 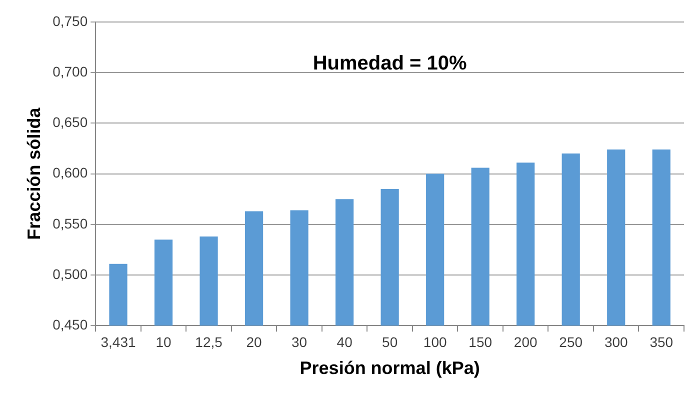 I want to click on x-axis-title: Presión normal (kPa), so click(x=390, y=368).